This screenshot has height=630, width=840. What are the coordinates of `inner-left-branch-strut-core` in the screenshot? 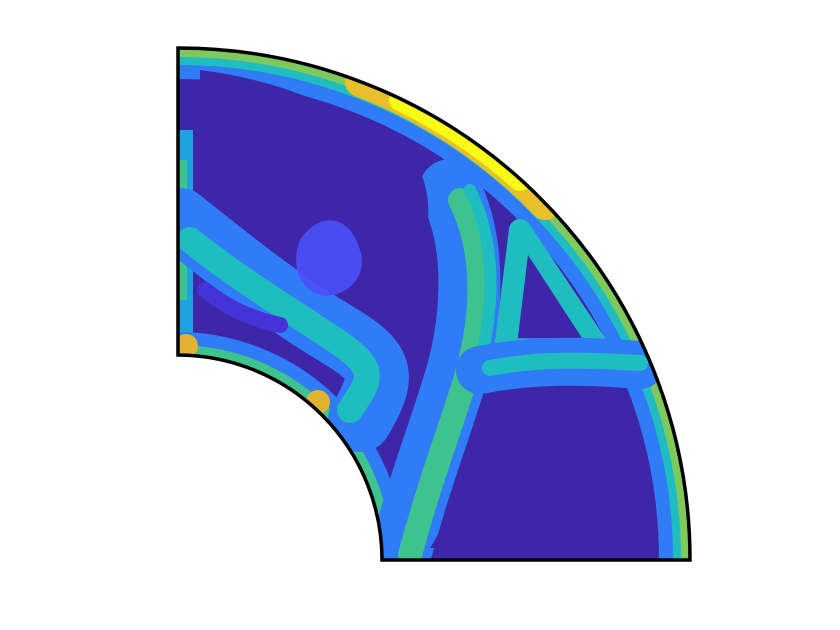 It's located at (279, 325).